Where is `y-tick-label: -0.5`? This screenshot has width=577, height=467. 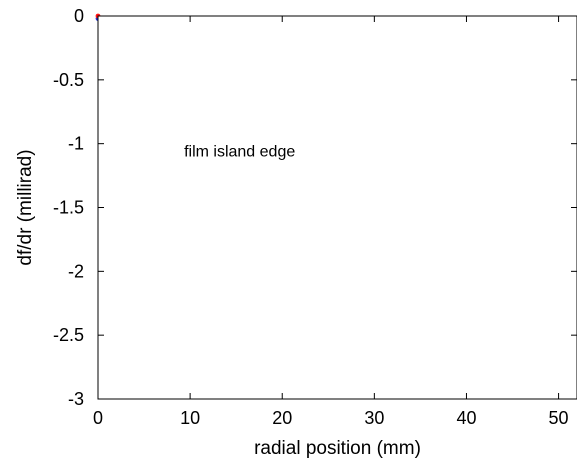 y-tick-label: -0.5 is located at coordinates (68, 80).